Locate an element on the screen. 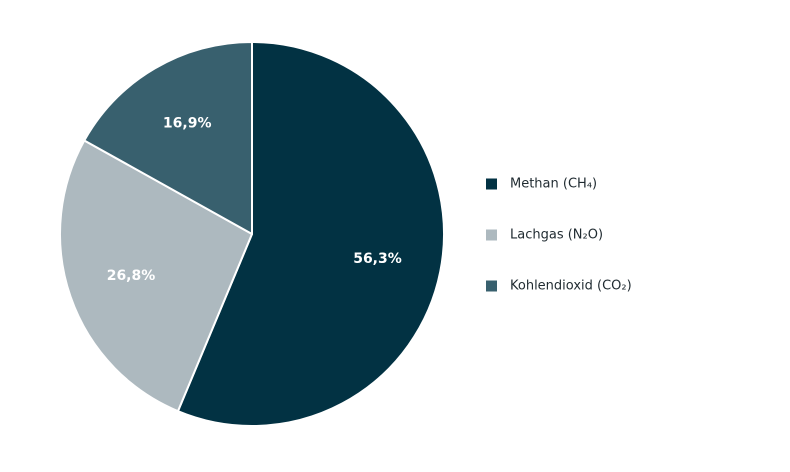 The height and width of the screenshot is (472, 790). slice-value-label-3: 16,9% is located at coordinates (187, 124).